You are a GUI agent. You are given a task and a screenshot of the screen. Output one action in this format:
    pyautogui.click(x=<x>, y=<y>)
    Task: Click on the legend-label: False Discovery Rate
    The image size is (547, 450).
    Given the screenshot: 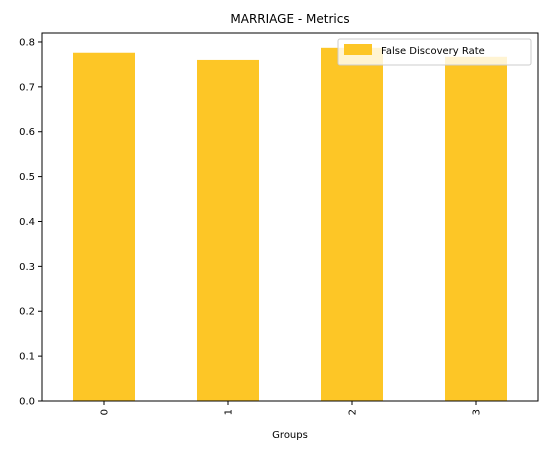 What is the action you would take?
    pyautogui.click(x=433, y=51)
    